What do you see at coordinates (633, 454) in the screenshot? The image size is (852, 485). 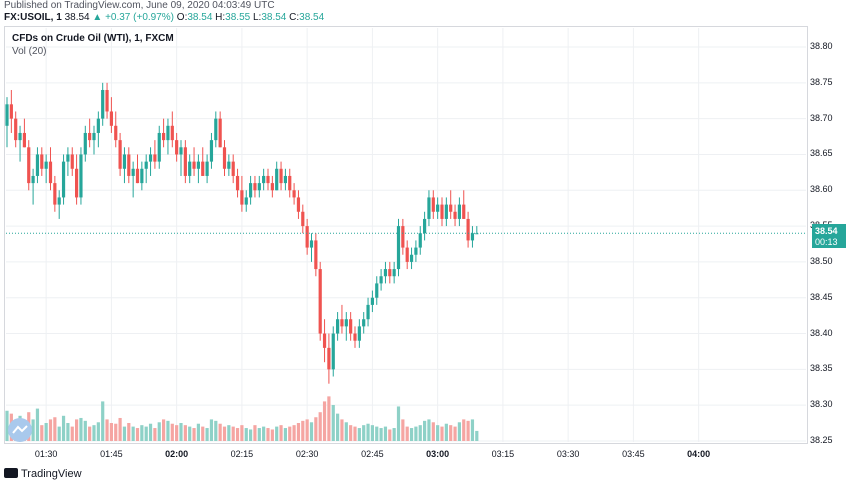 I see `x-tick-label: 03:45` at bounding box center [633, 454].